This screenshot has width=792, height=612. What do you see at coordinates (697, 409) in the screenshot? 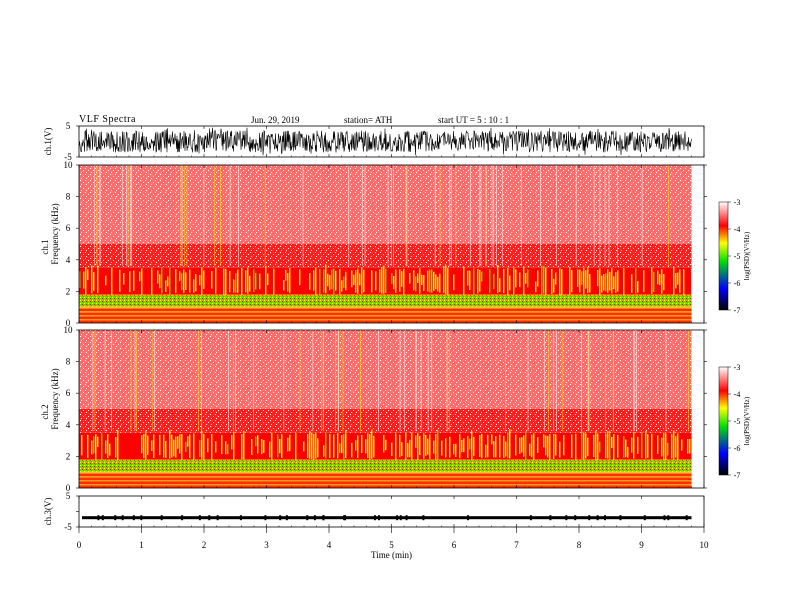
I see `ch2-no-data` at bounding box center [697, 409].